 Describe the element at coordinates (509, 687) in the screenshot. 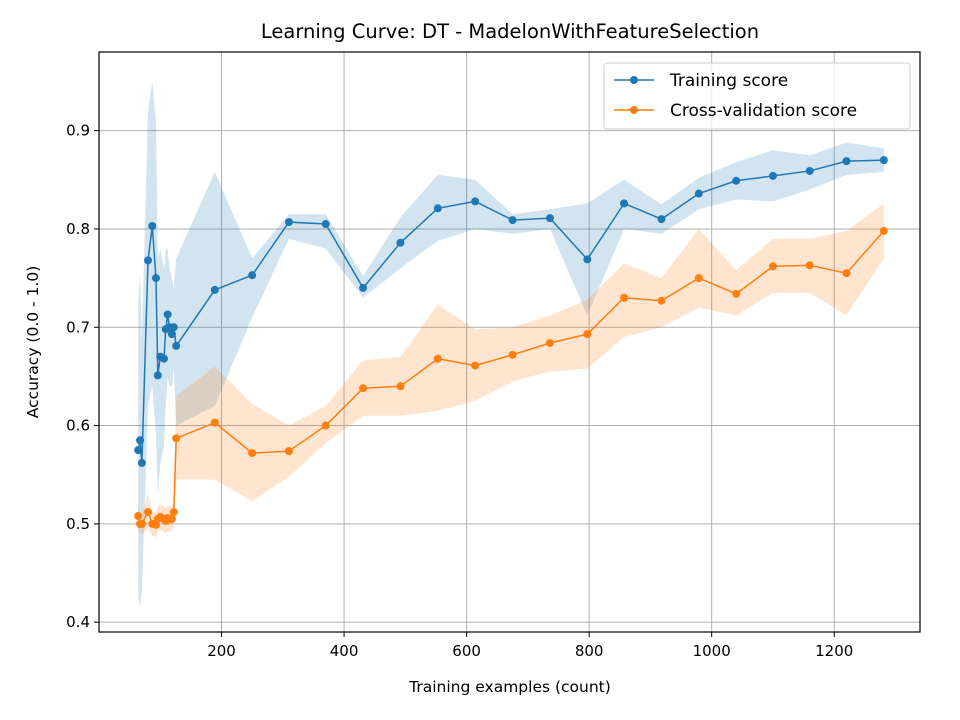

I see `x-axis-label: Training examples (count)` at that location.